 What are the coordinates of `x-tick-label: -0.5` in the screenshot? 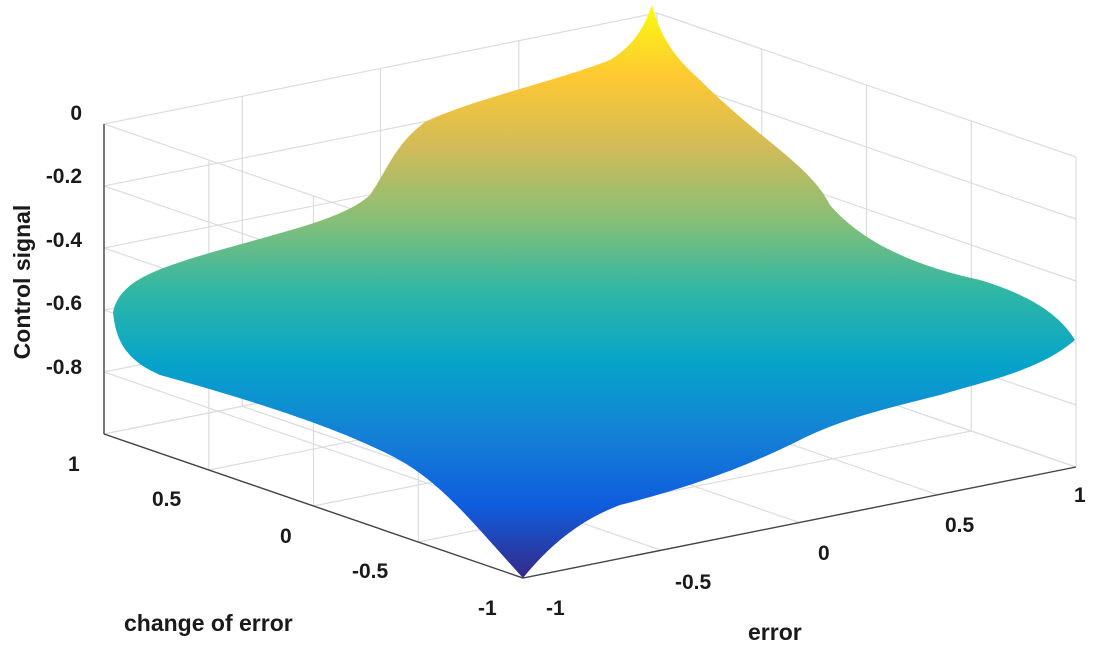 It's located at (693, 582).